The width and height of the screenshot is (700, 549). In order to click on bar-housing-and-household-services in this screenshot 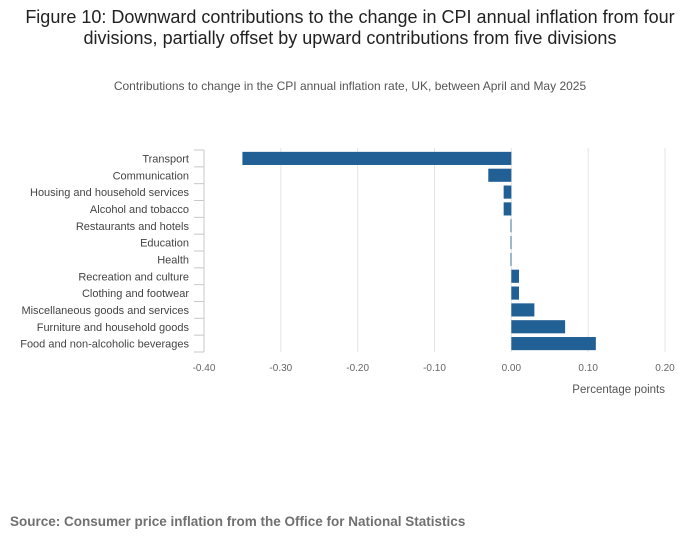, I will do `click(507, 192)`.